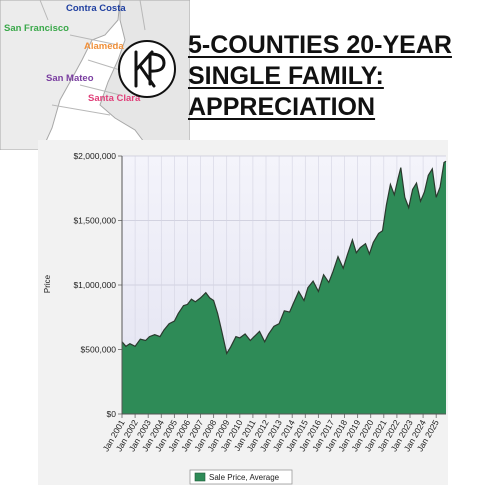  Describe the element at coordinates (104, 46) in the screenshot. I see `county-label-alameda: Alameda` at that location.